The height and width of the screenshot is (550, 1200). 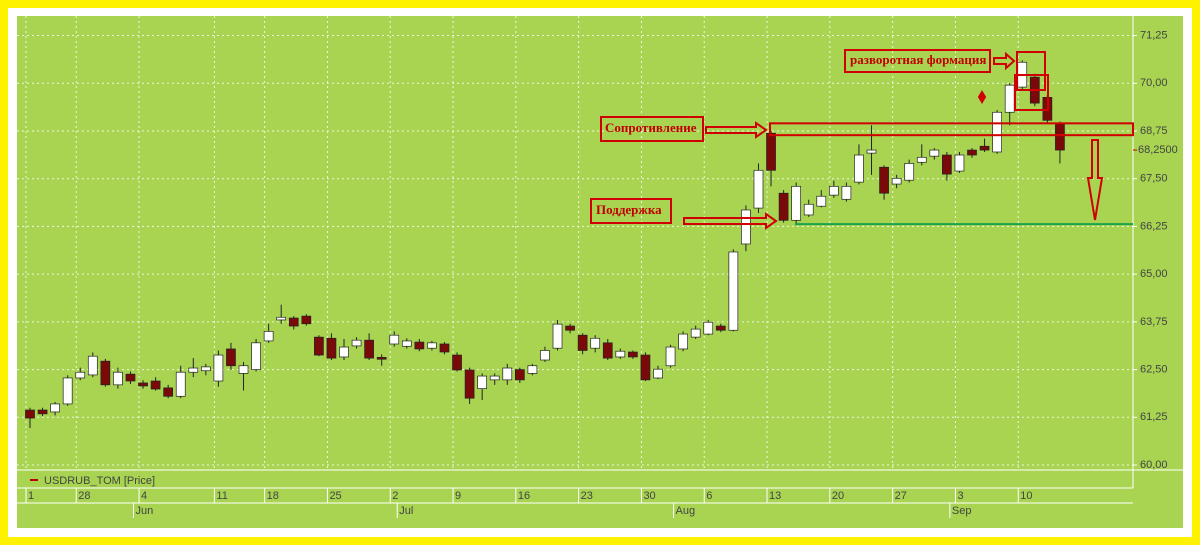 What do you see at coordinates (1154, 417) in the screenshot?
I see `y-tick-label: 61,25` at bounding box center [1154, 417].